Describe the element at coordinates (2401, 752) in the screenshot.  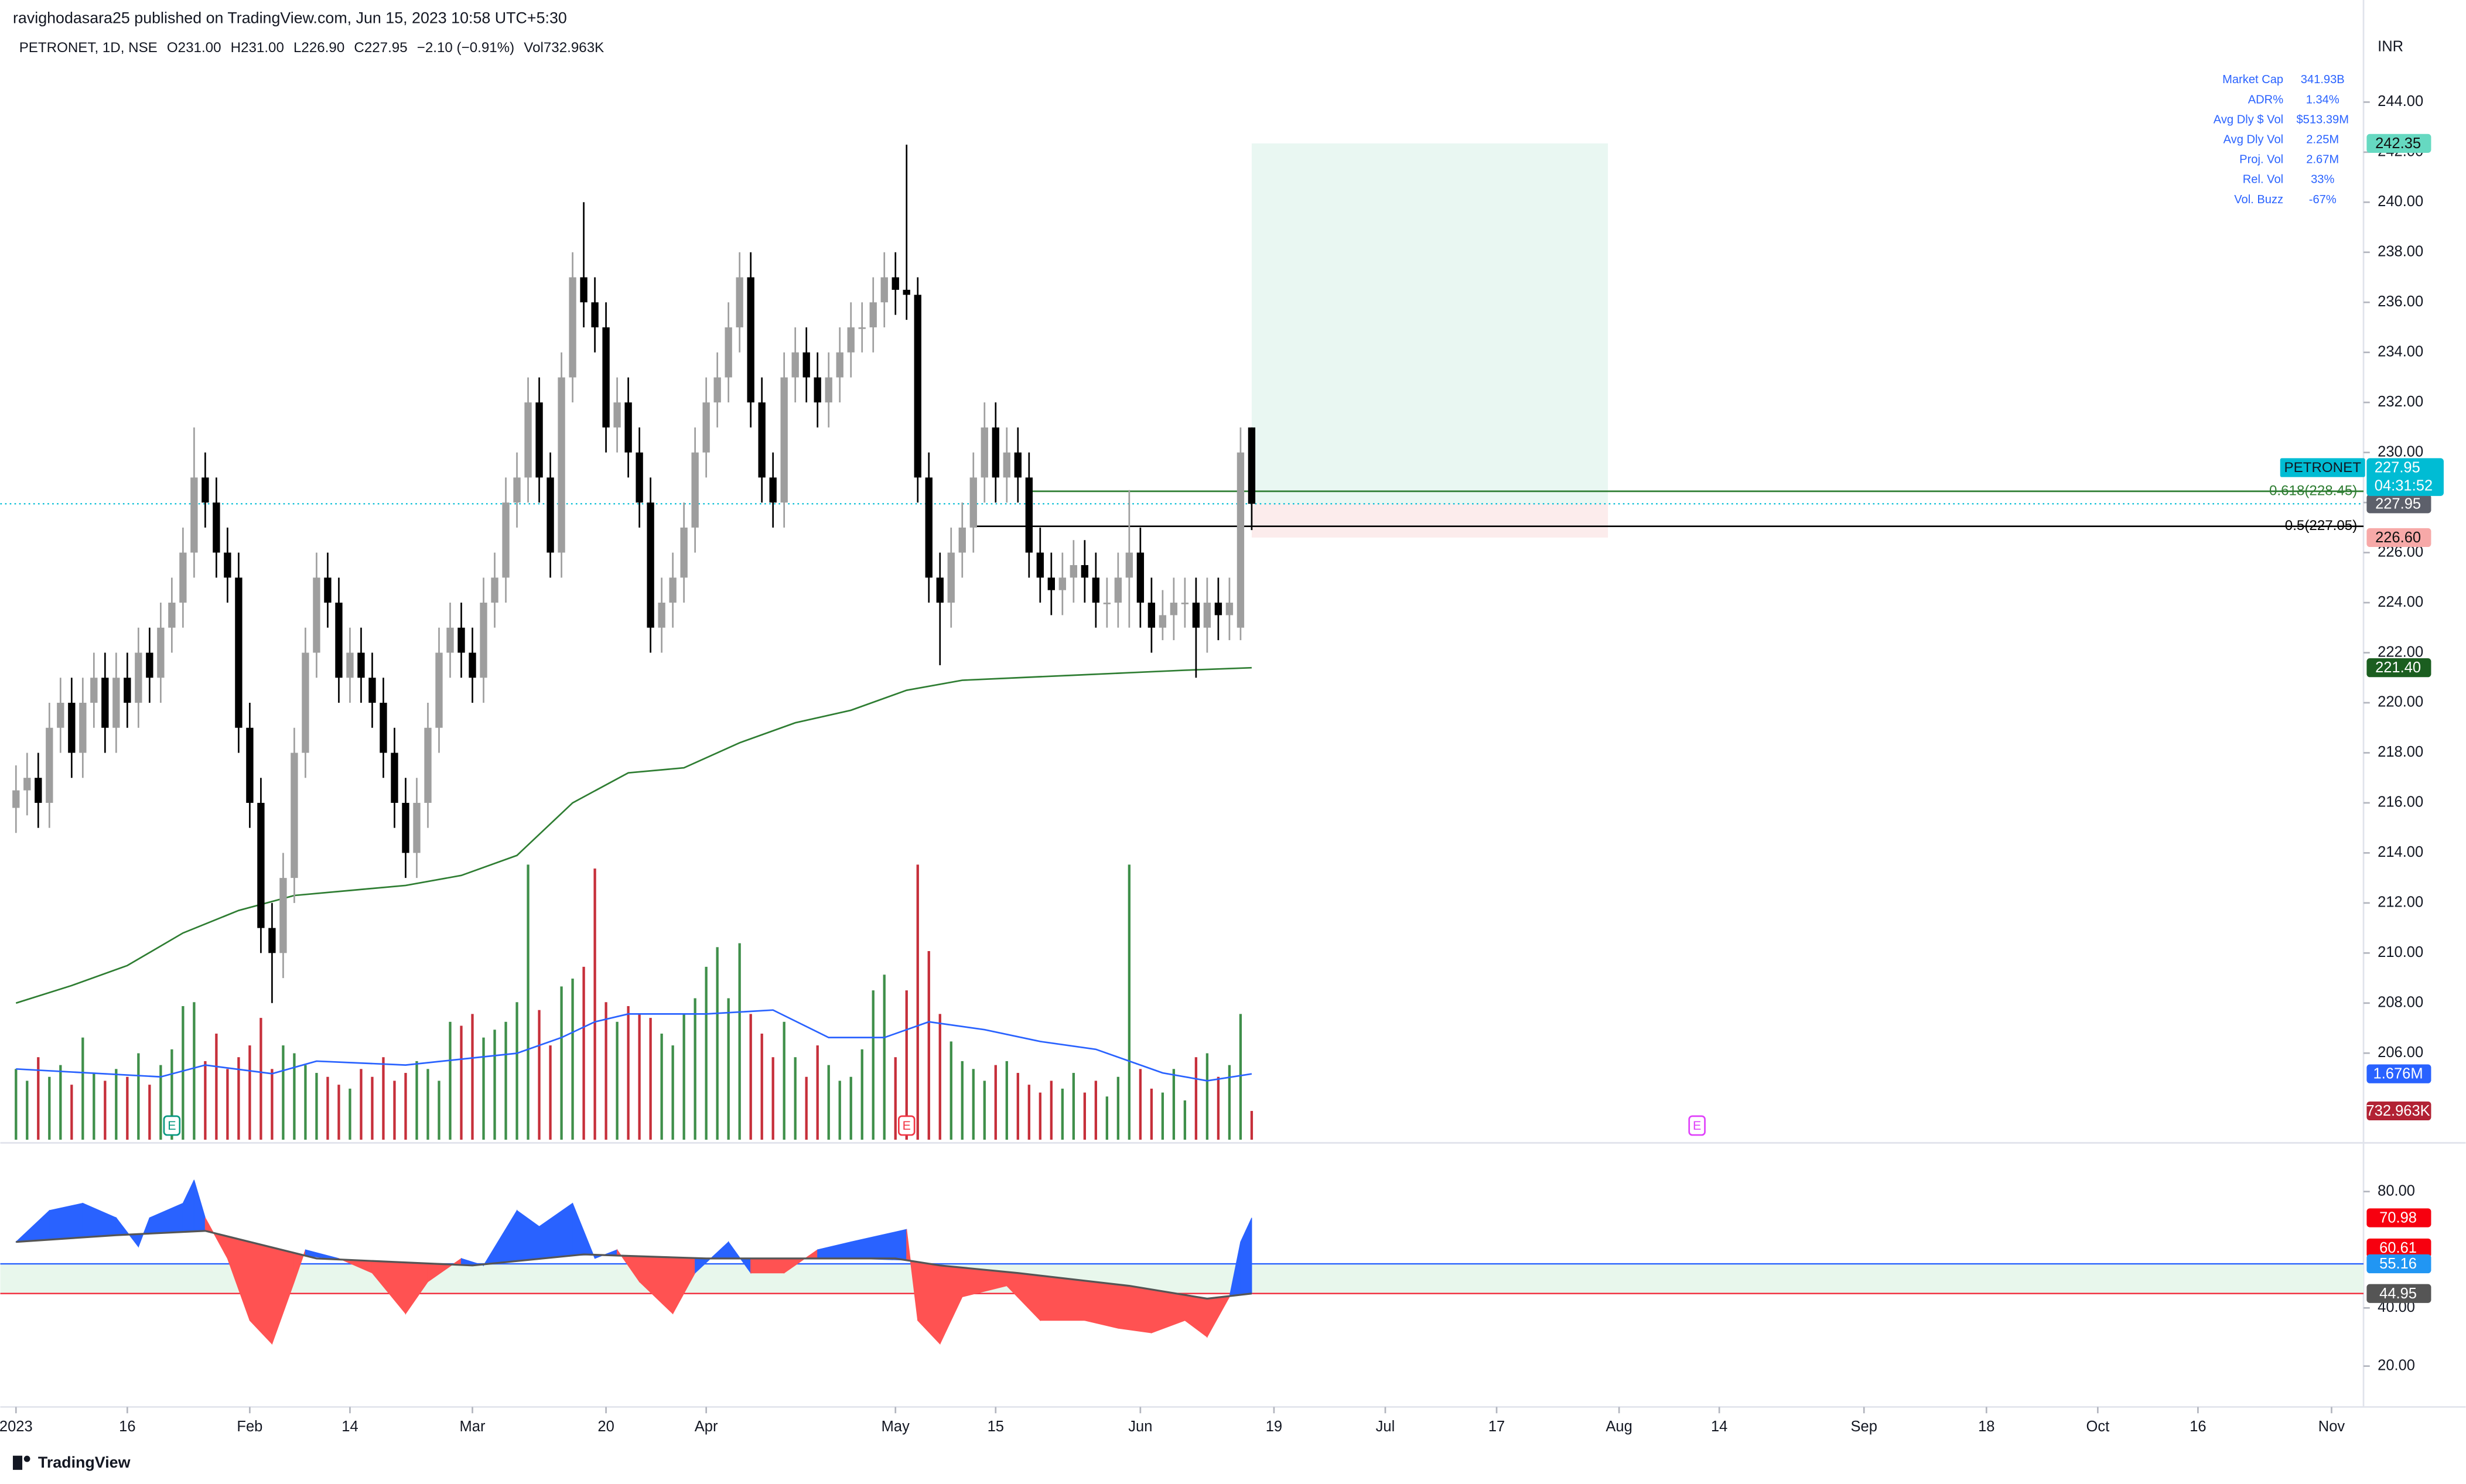
I see `y-tick-label: 218.00` at that location.